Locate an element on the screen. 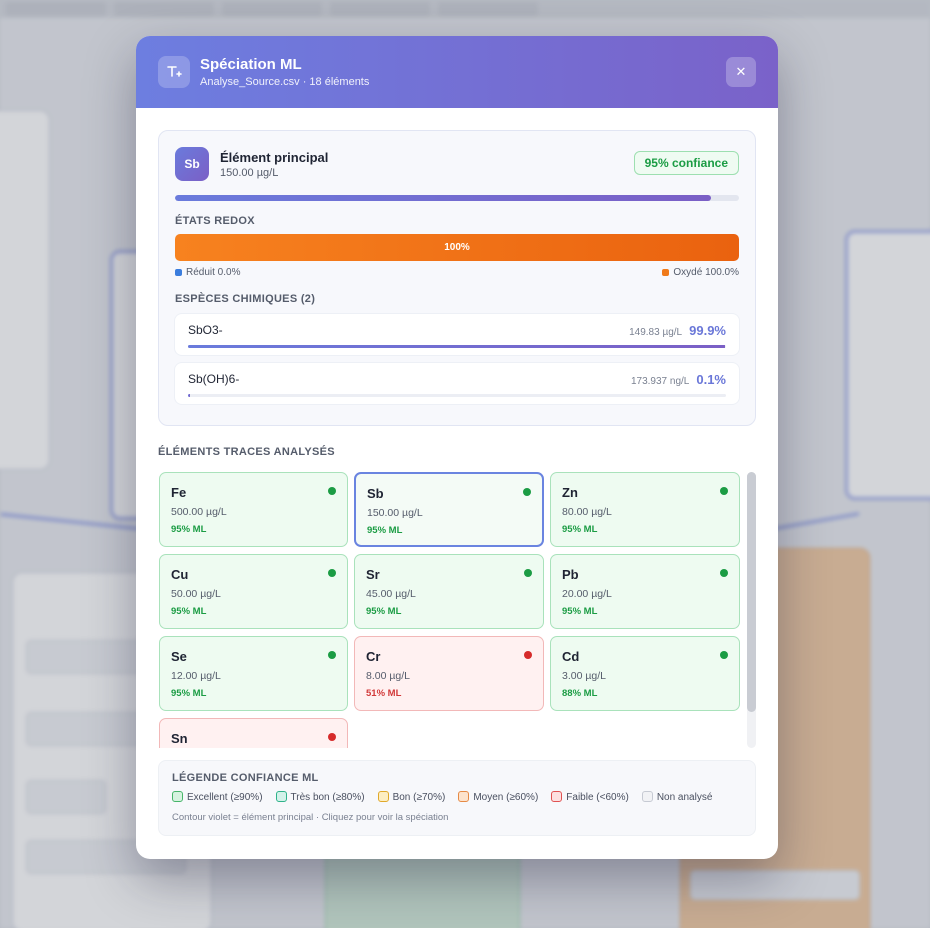 This screenshot has height=928, width=930. species-amount: 173.937 ng/L is located at coordinates (660, 381).